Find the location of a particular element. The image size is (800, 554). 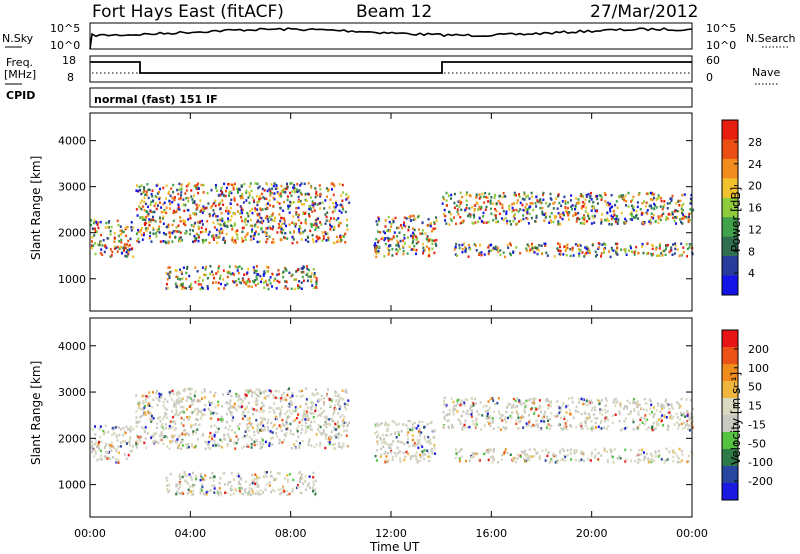

y-tick-label: 4000 is located at coordinates (72, 141).